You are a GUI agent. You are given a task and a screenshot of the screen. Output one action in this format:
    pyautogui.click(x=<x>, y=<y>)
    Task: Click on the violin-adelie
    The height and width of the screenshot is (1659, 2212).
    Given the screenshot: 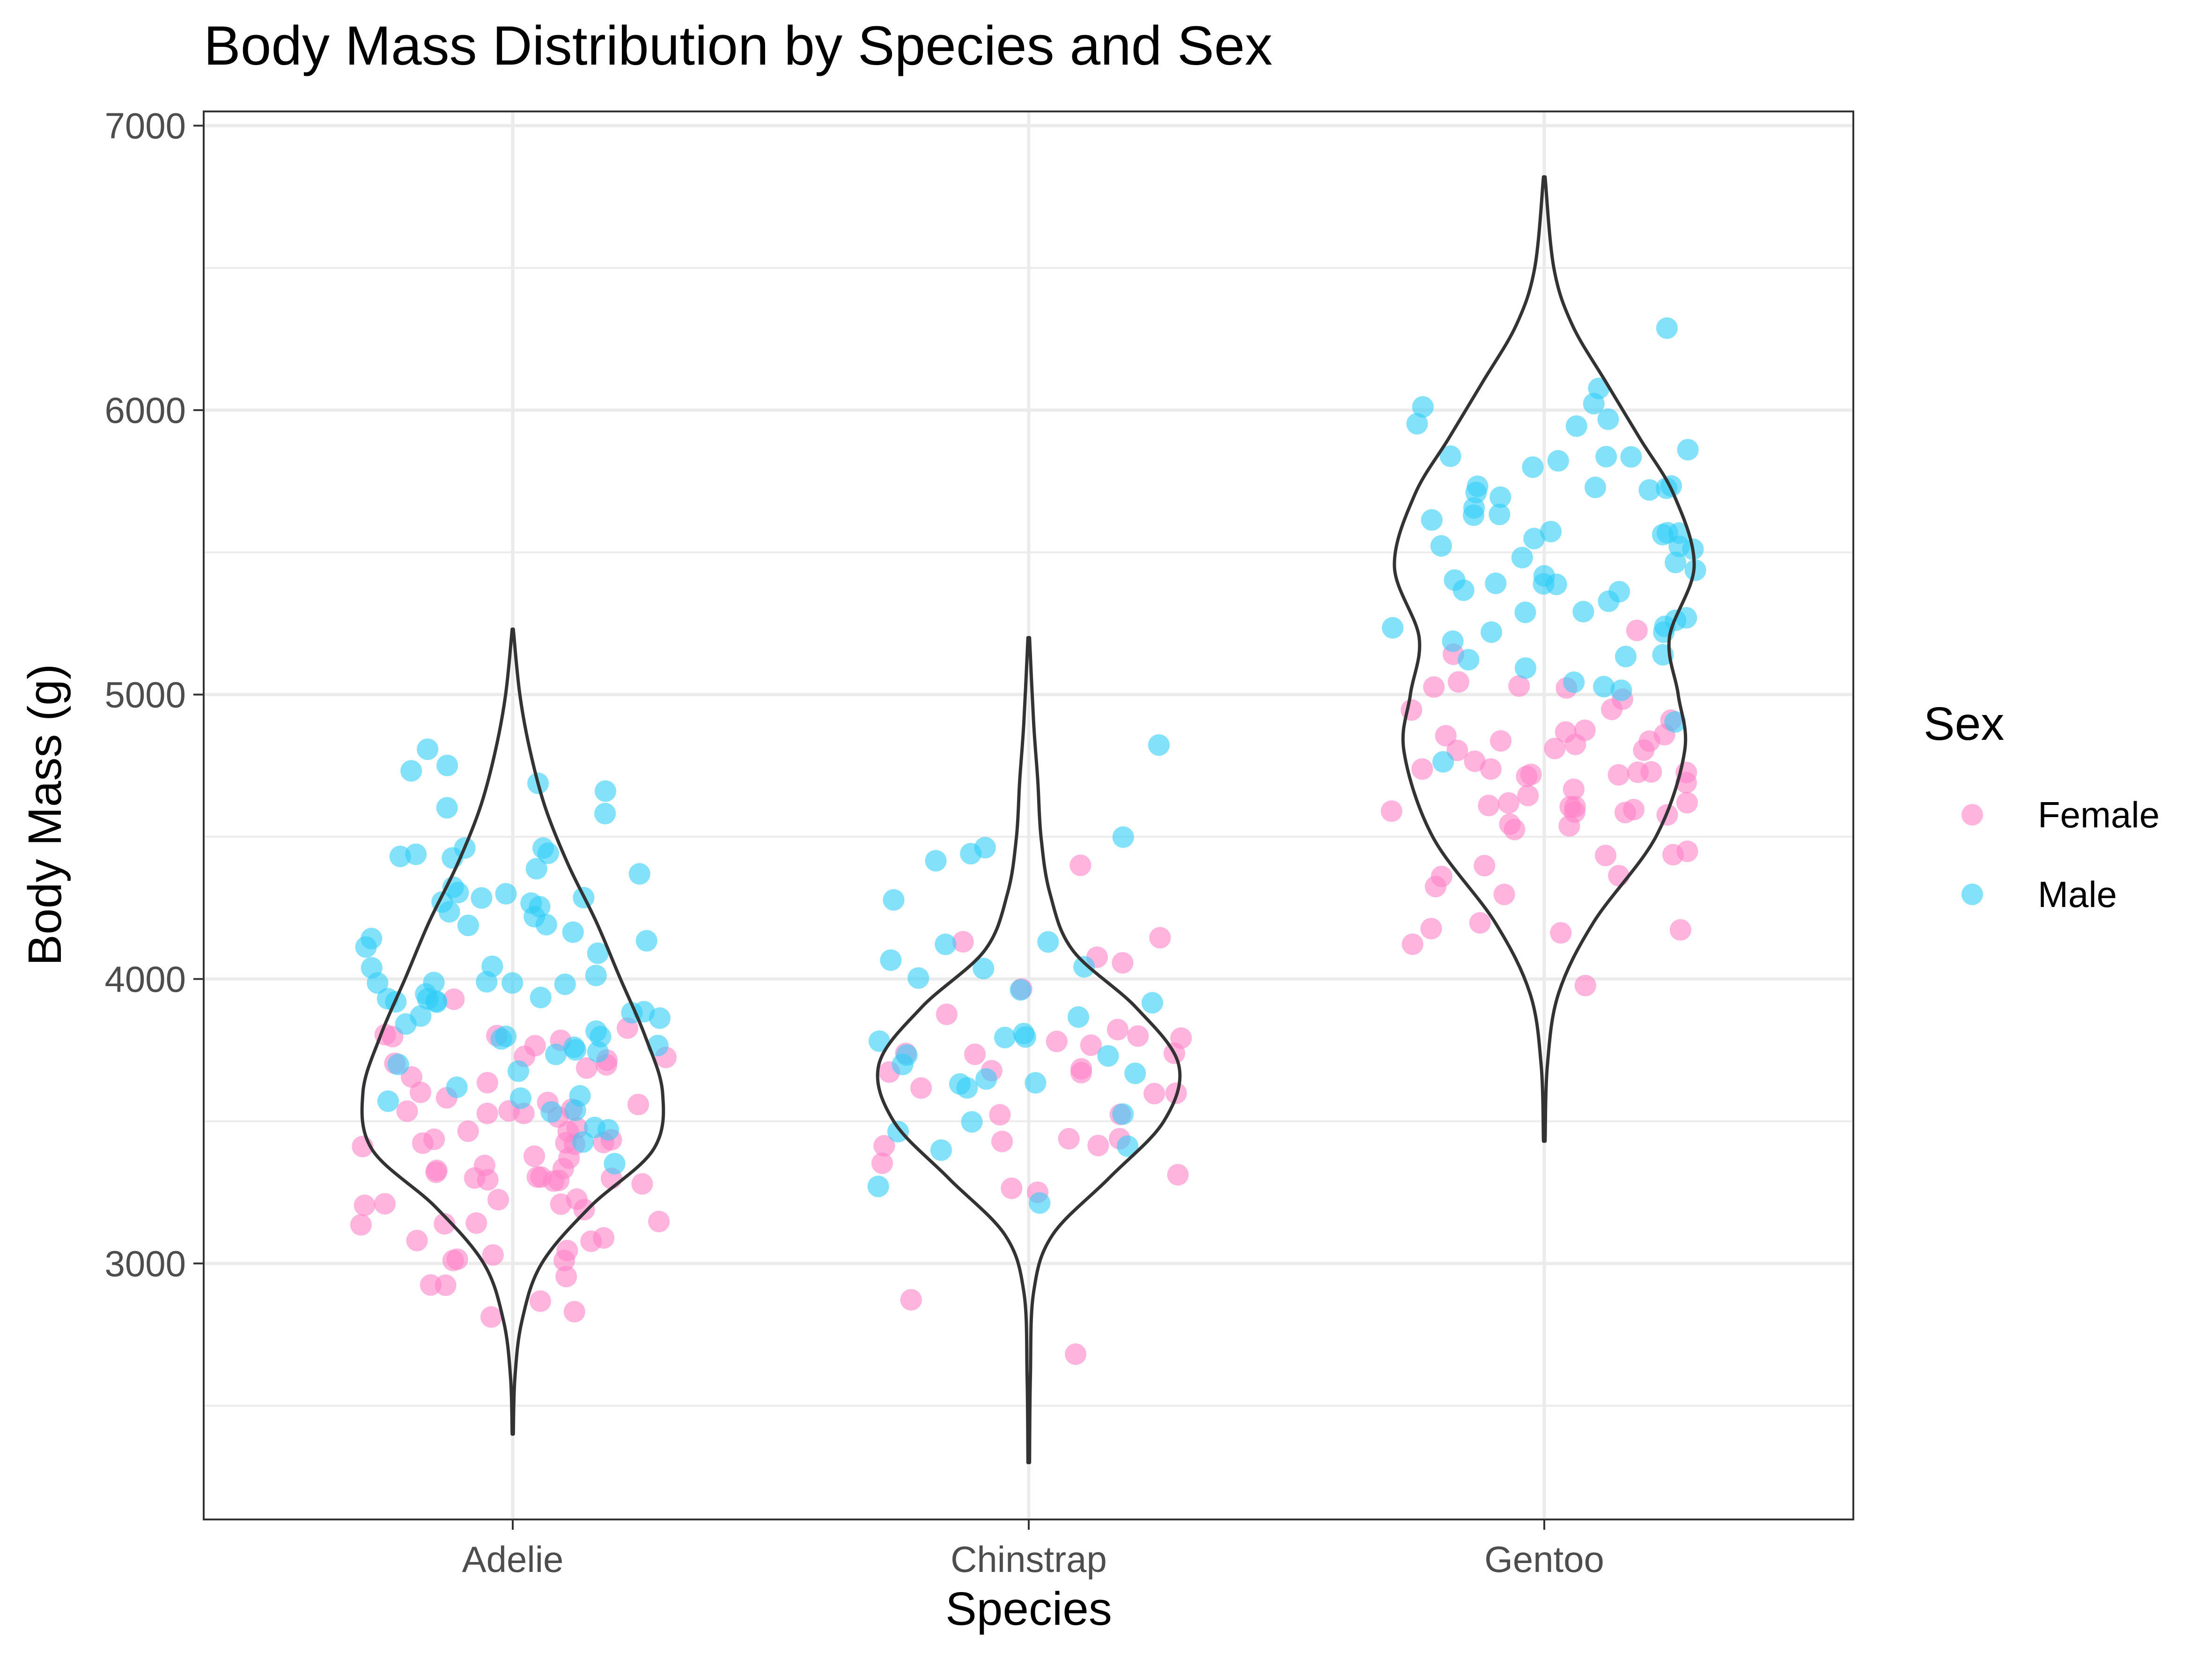 What is the action you would take?
    pyautogui.click(x=513, y=1031)
    